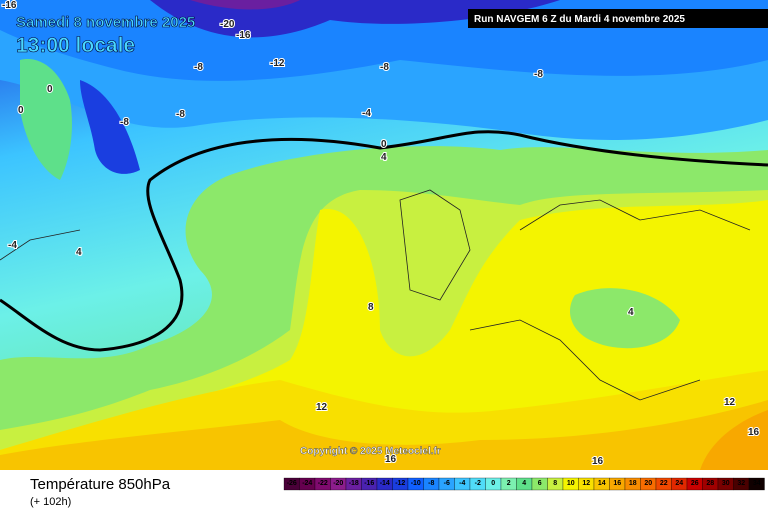  What do you see at coordinates (277, 63) in the screenshot?
I see `contour-label: -12` at bounding box center [277, 63].